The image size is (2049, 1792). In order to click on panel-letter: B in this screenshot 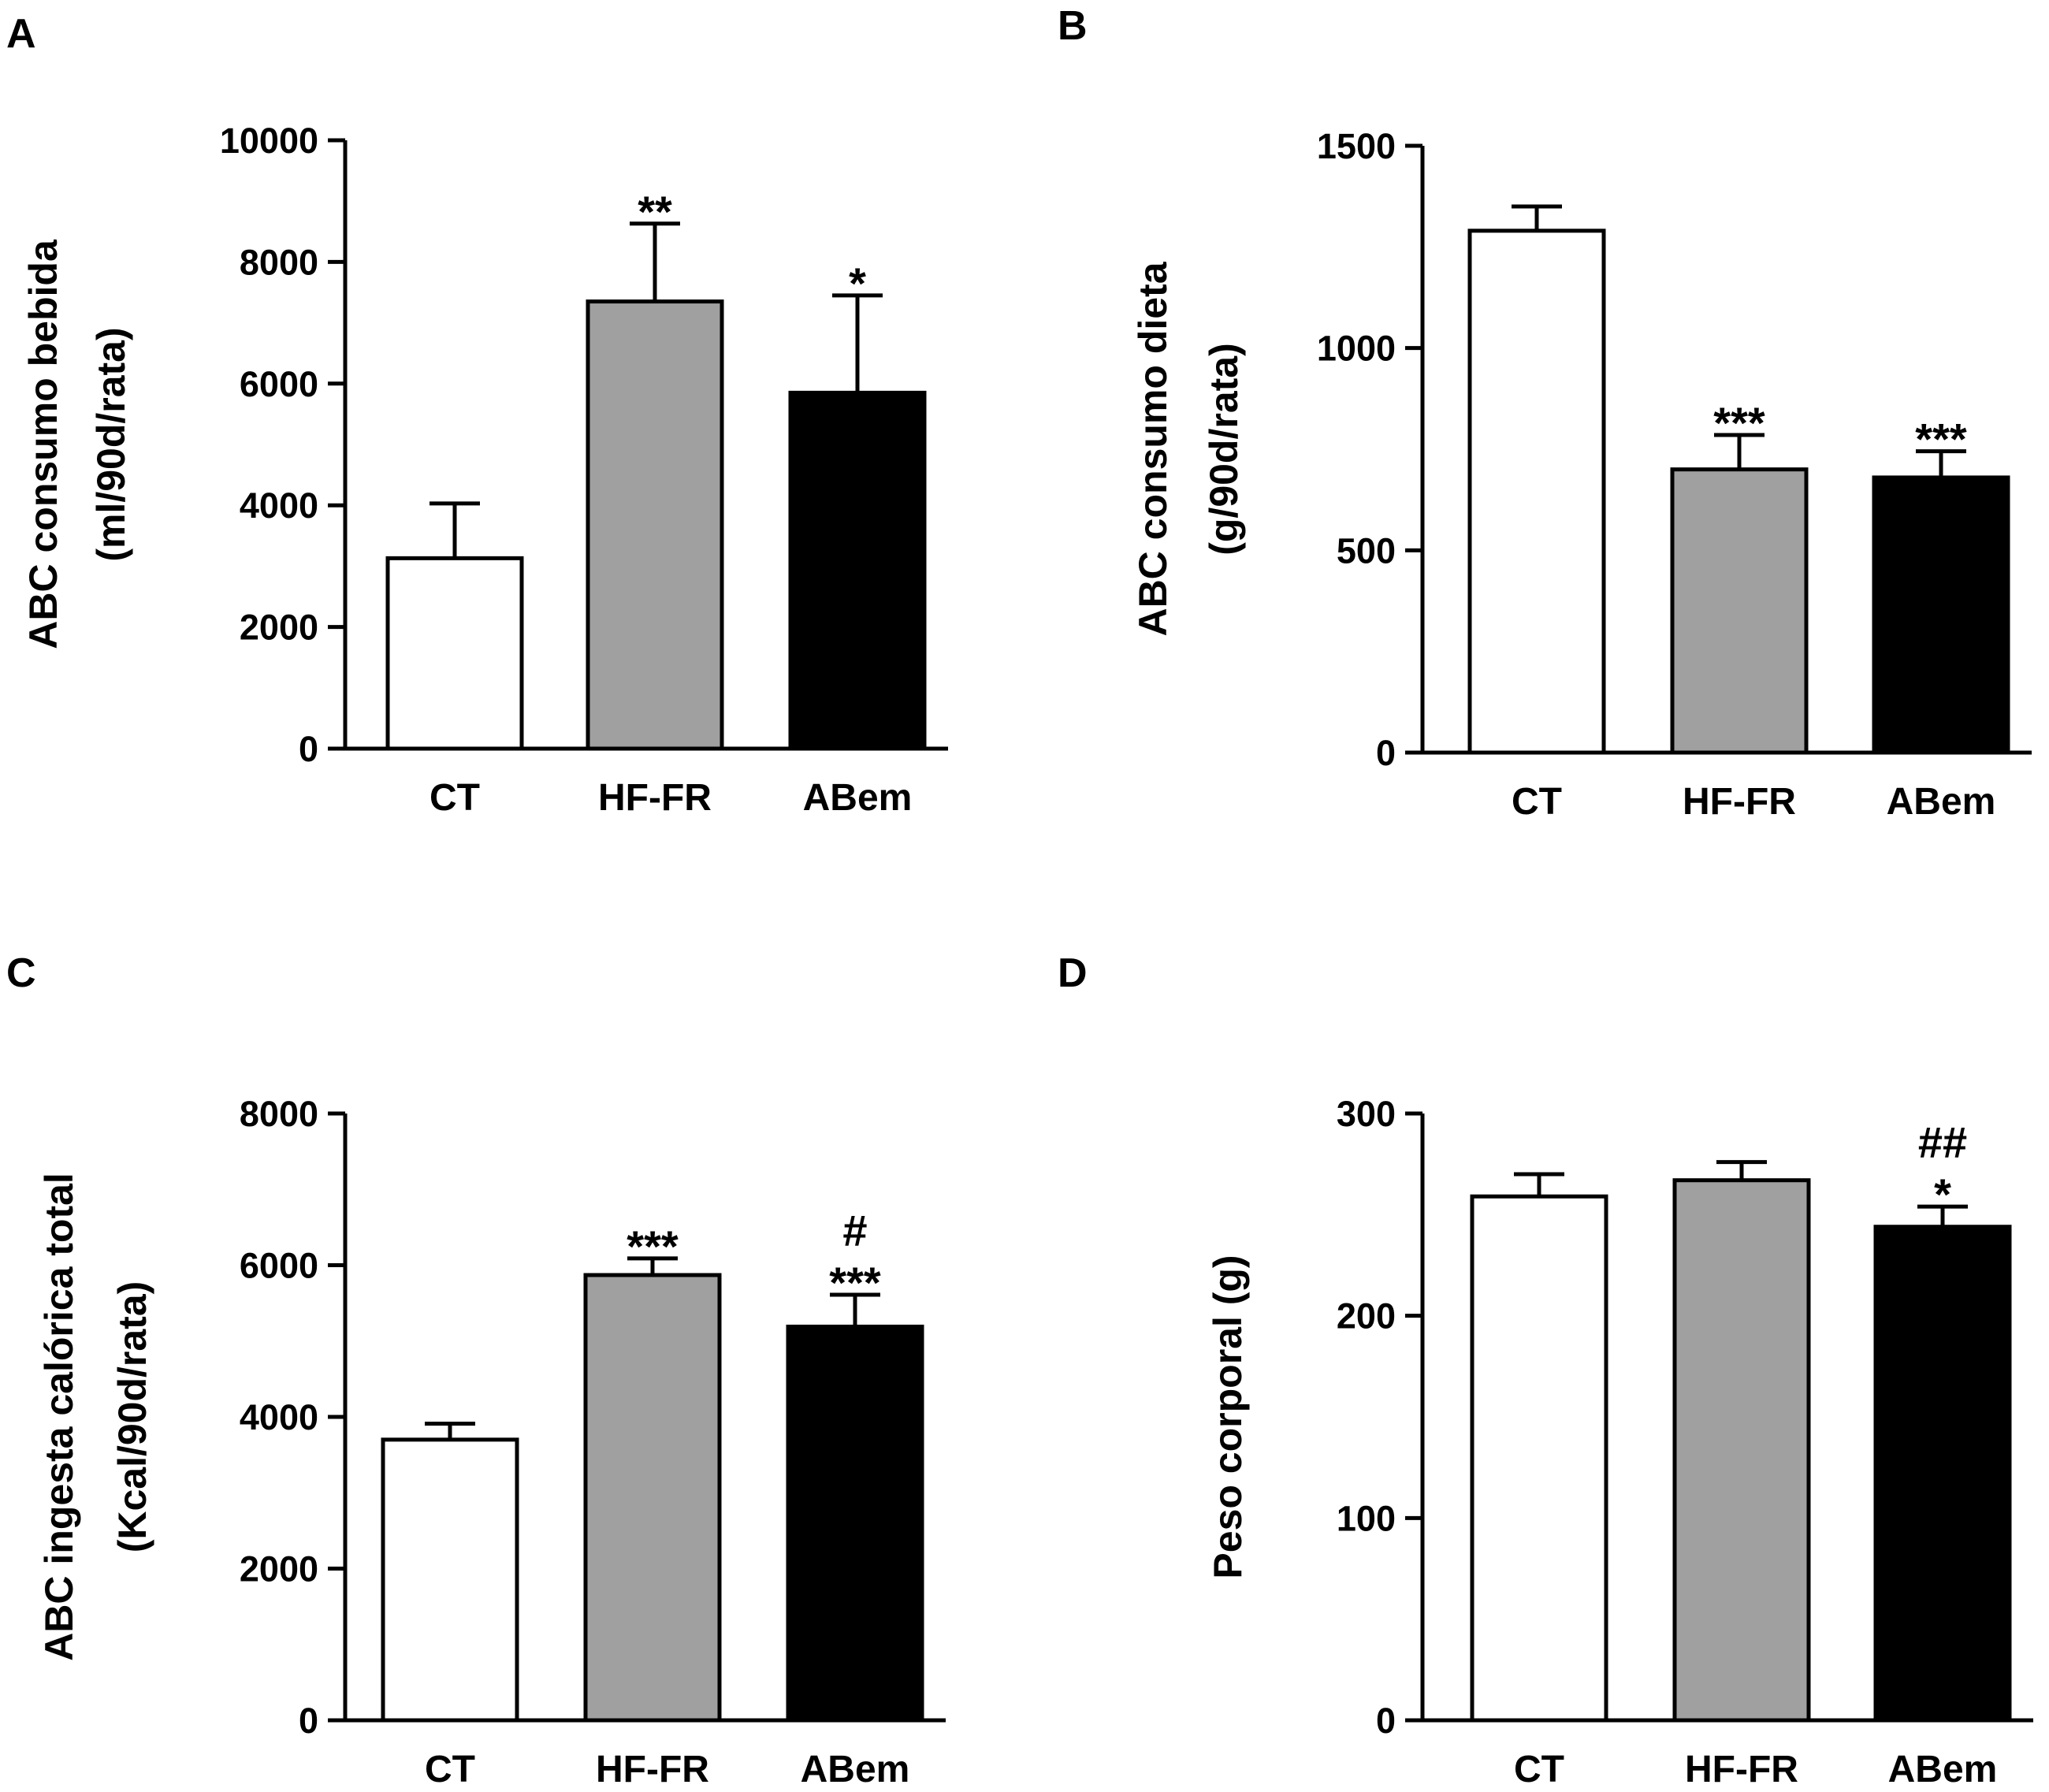, I will do `click(1073, 26)`.